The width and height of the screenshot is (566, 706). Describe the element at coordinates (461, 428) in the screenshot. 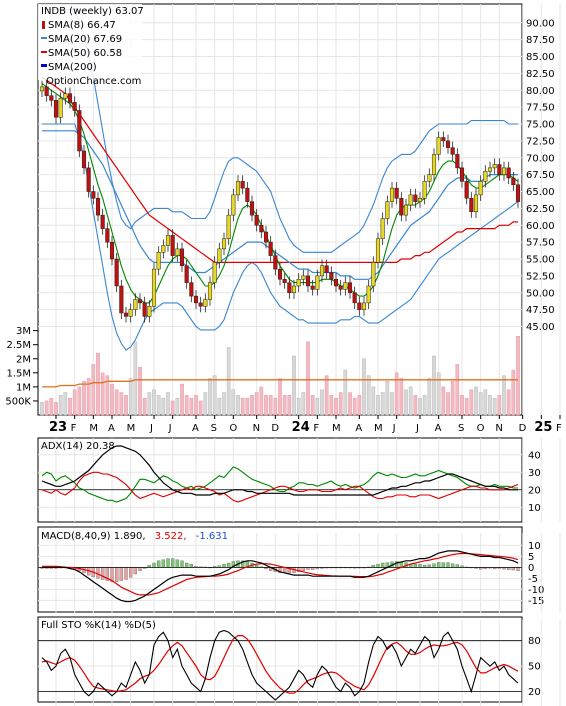

I see `time-tick-label: S` at that location.